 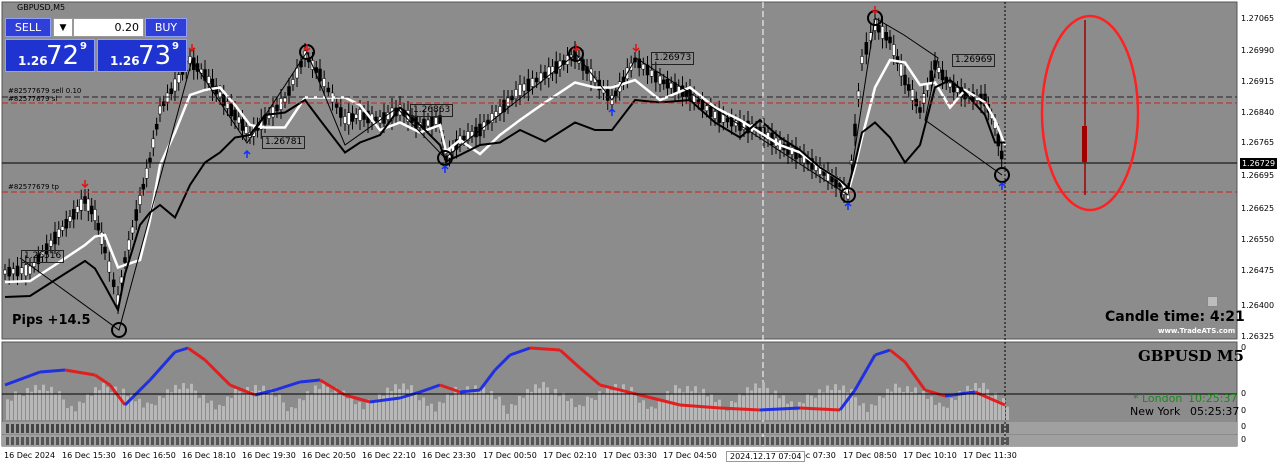 What do you see at coordinates (848, 205) in the screenshot?
I see `buy-arrow-icon` at bounding box center [848, 205].